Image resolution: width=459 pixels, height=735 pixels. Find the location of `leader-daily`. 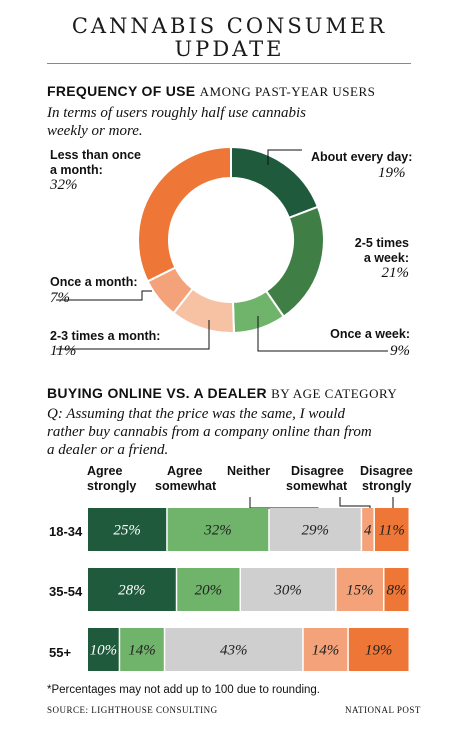

leader-daily is located at coordinates (284, 157).